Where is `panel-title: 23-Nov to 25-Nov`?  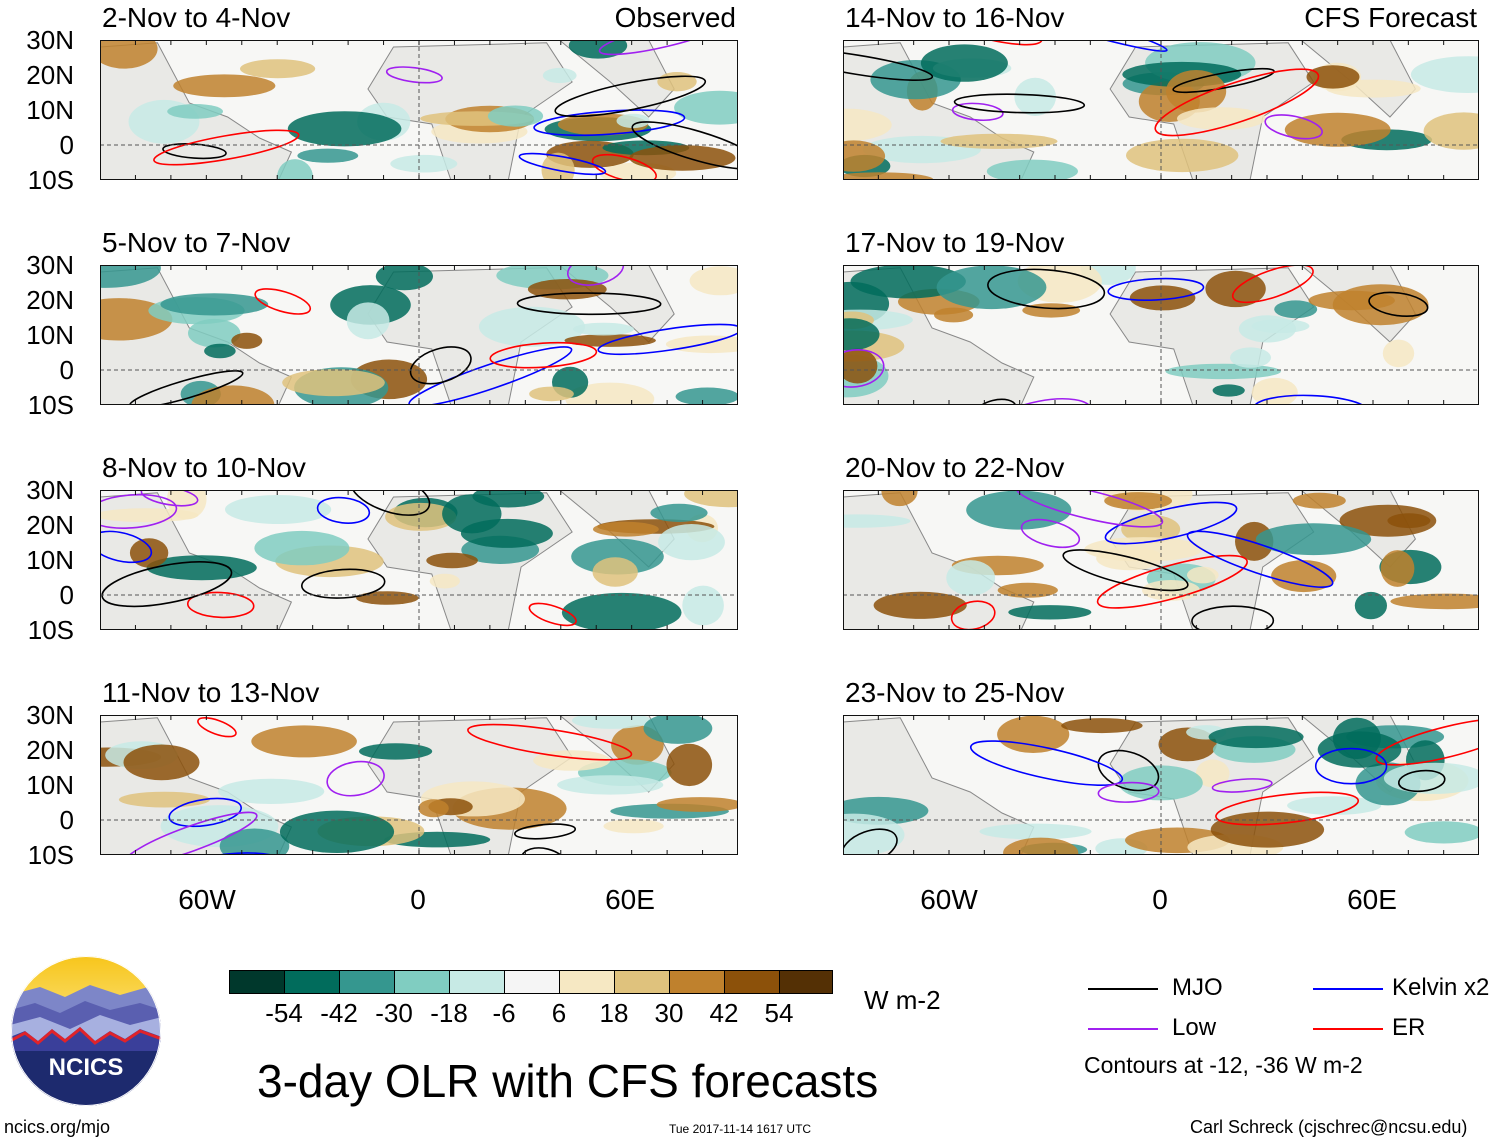 panel-title: 23-Nov to 25-Nov is located at coordinates (955, 692).